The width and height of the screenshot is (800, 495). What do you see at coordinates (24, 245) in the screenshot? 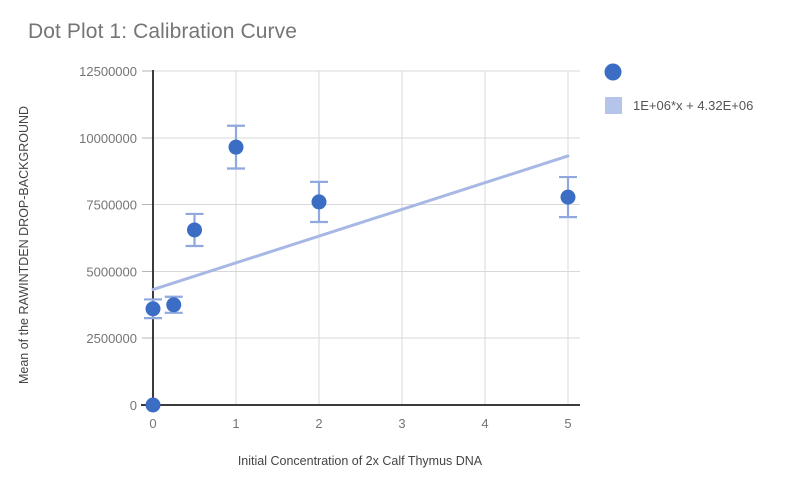
I see `y-axis-title: Mean of the RAWINTDEN DROP-BACKGROUND` at bounding box center [24, 245].